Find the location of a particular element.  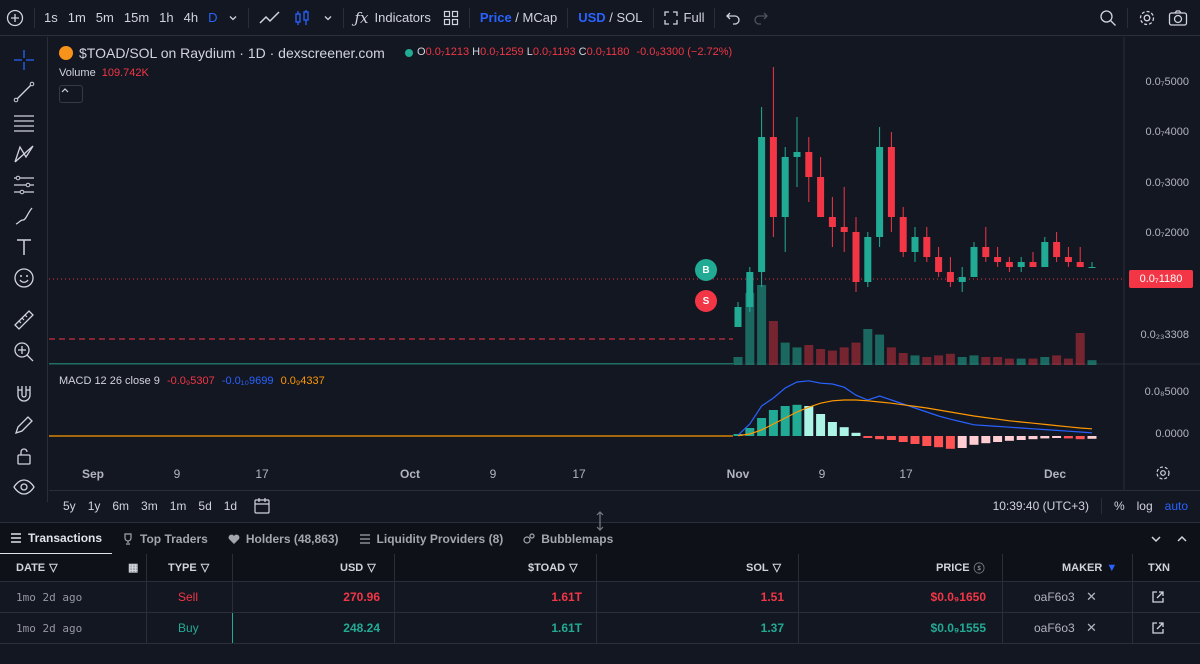

lock-tool is located at coordinates (24, 456).